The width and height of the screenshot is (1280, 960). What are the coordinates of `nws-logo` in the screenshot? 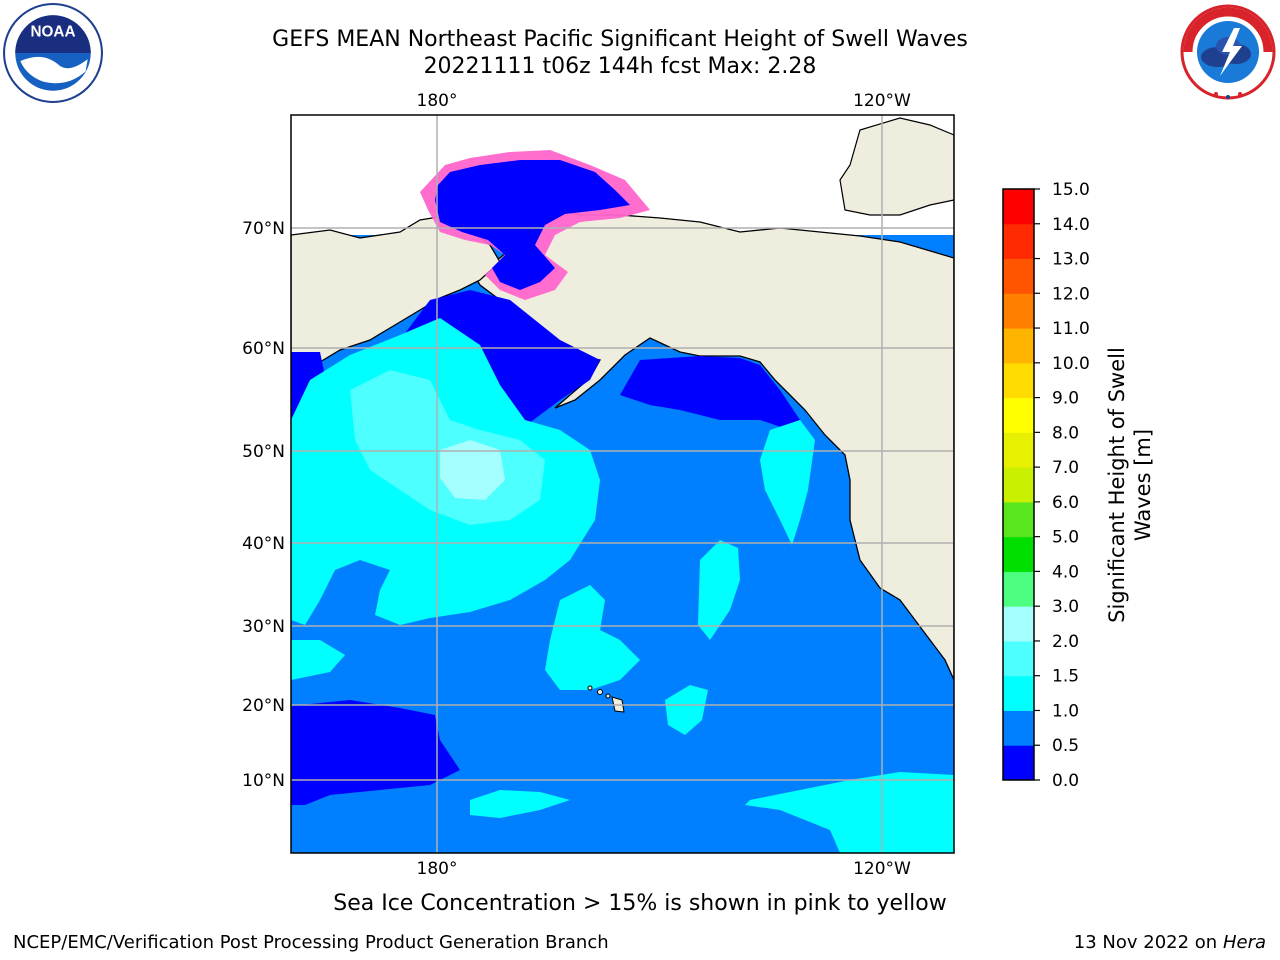 It's located at (1228, 52).